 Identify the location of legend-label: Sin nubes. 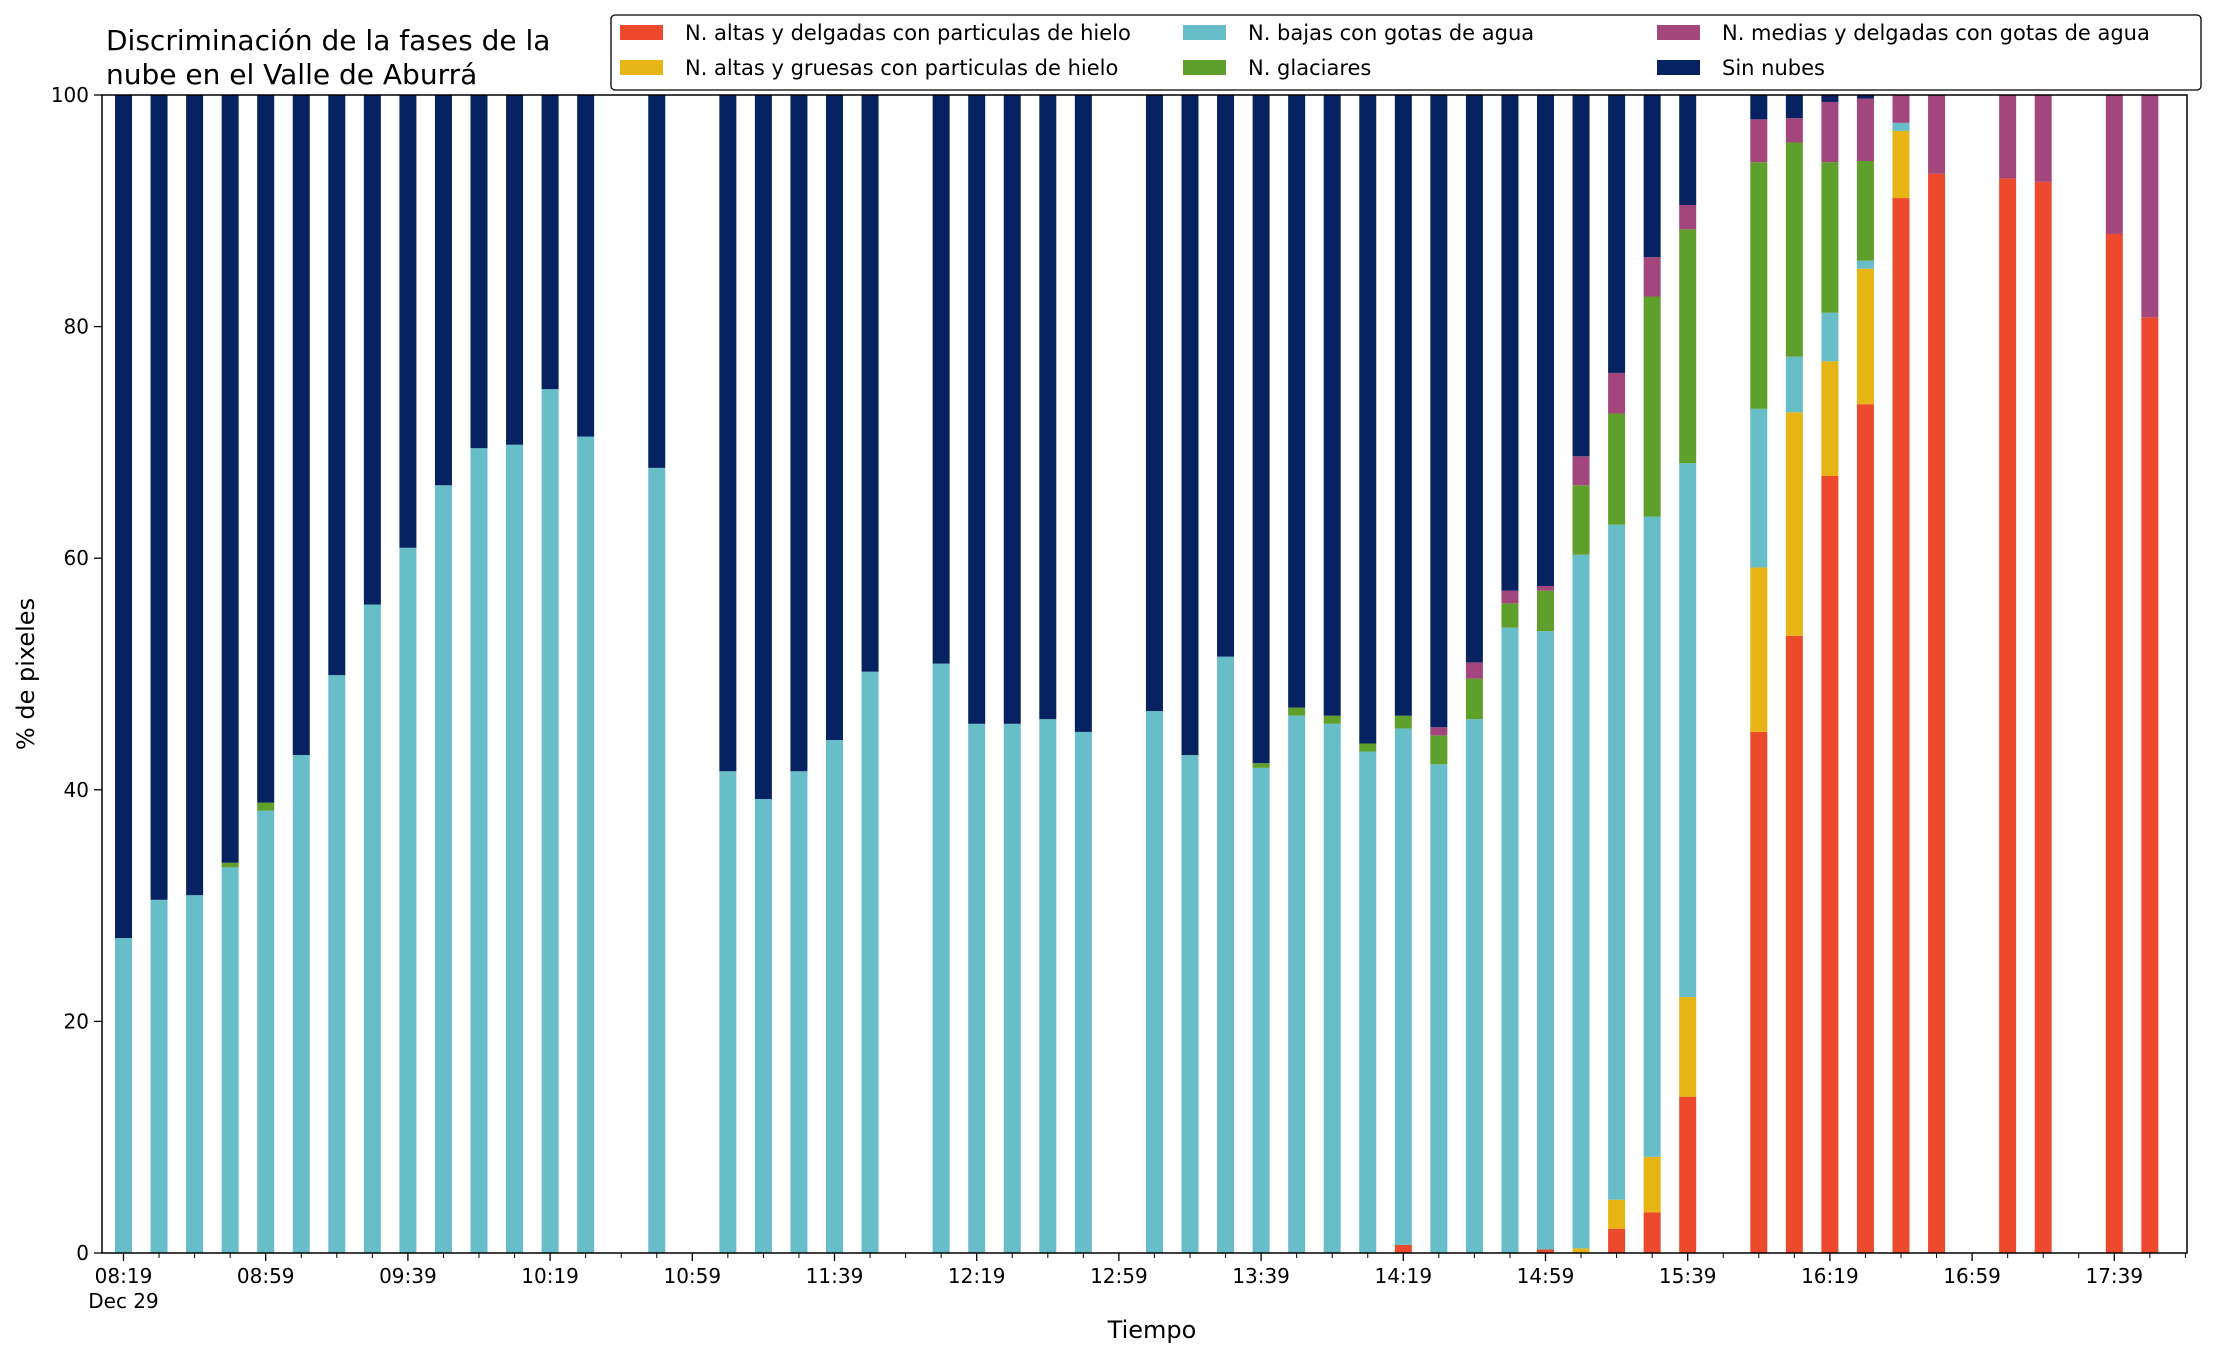
(1773, 68).